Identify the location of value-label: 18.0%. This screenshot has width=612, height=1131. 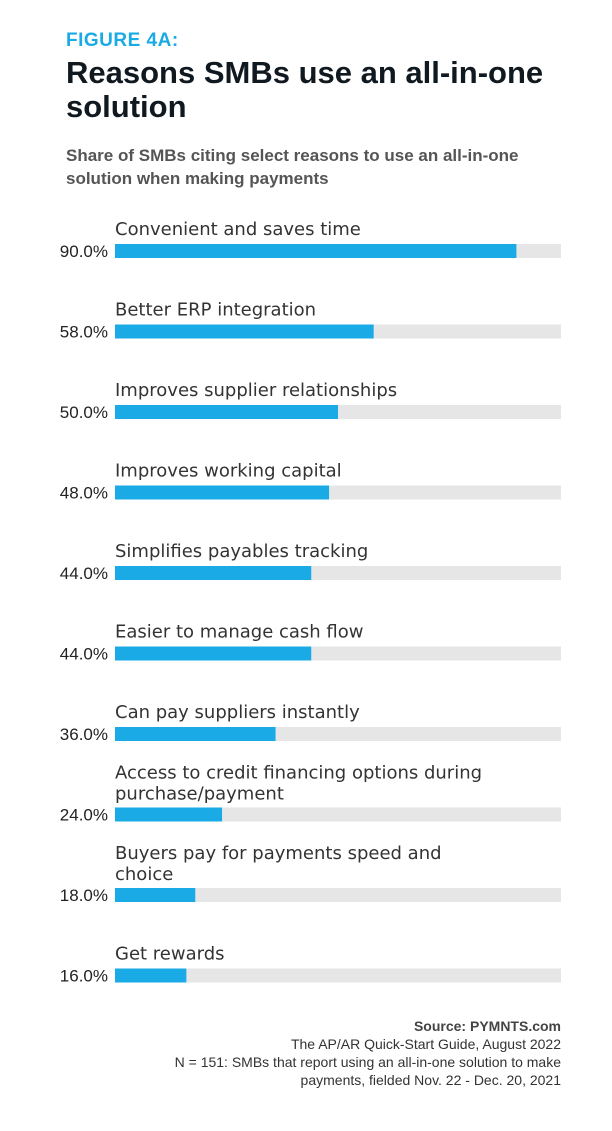
(84, 895).